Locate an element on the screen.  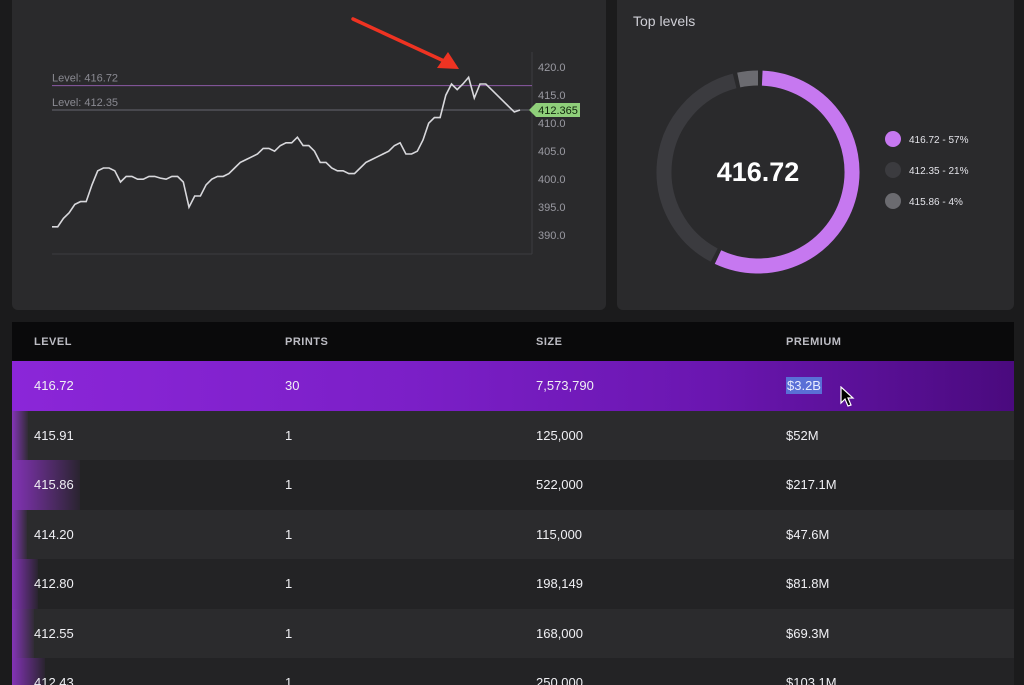
cell-level: 415.91 is located at coordinates (54, 436).